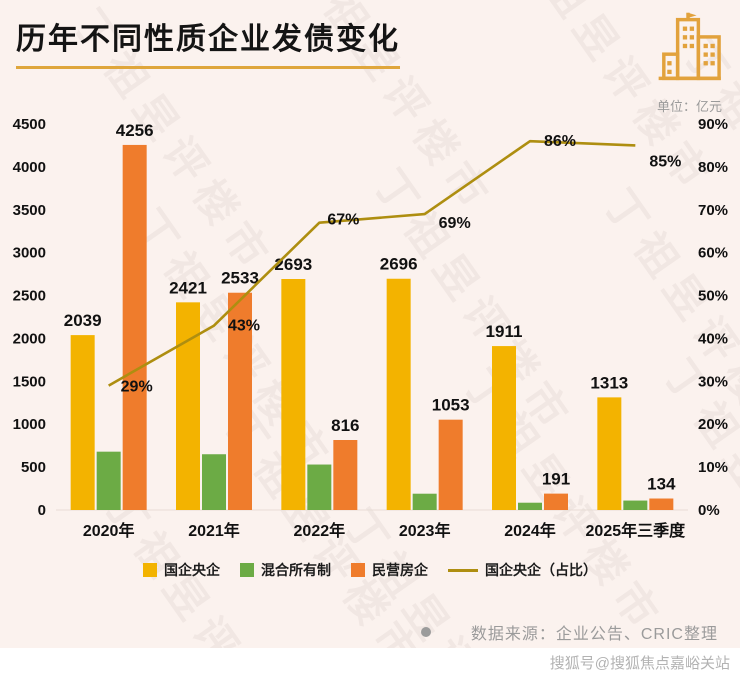 The image size is (740, 676). What do you see at coordinates (214, 530) in the screenshot?
I see `svg-text: 2021年` at bounding box center [214, 530].